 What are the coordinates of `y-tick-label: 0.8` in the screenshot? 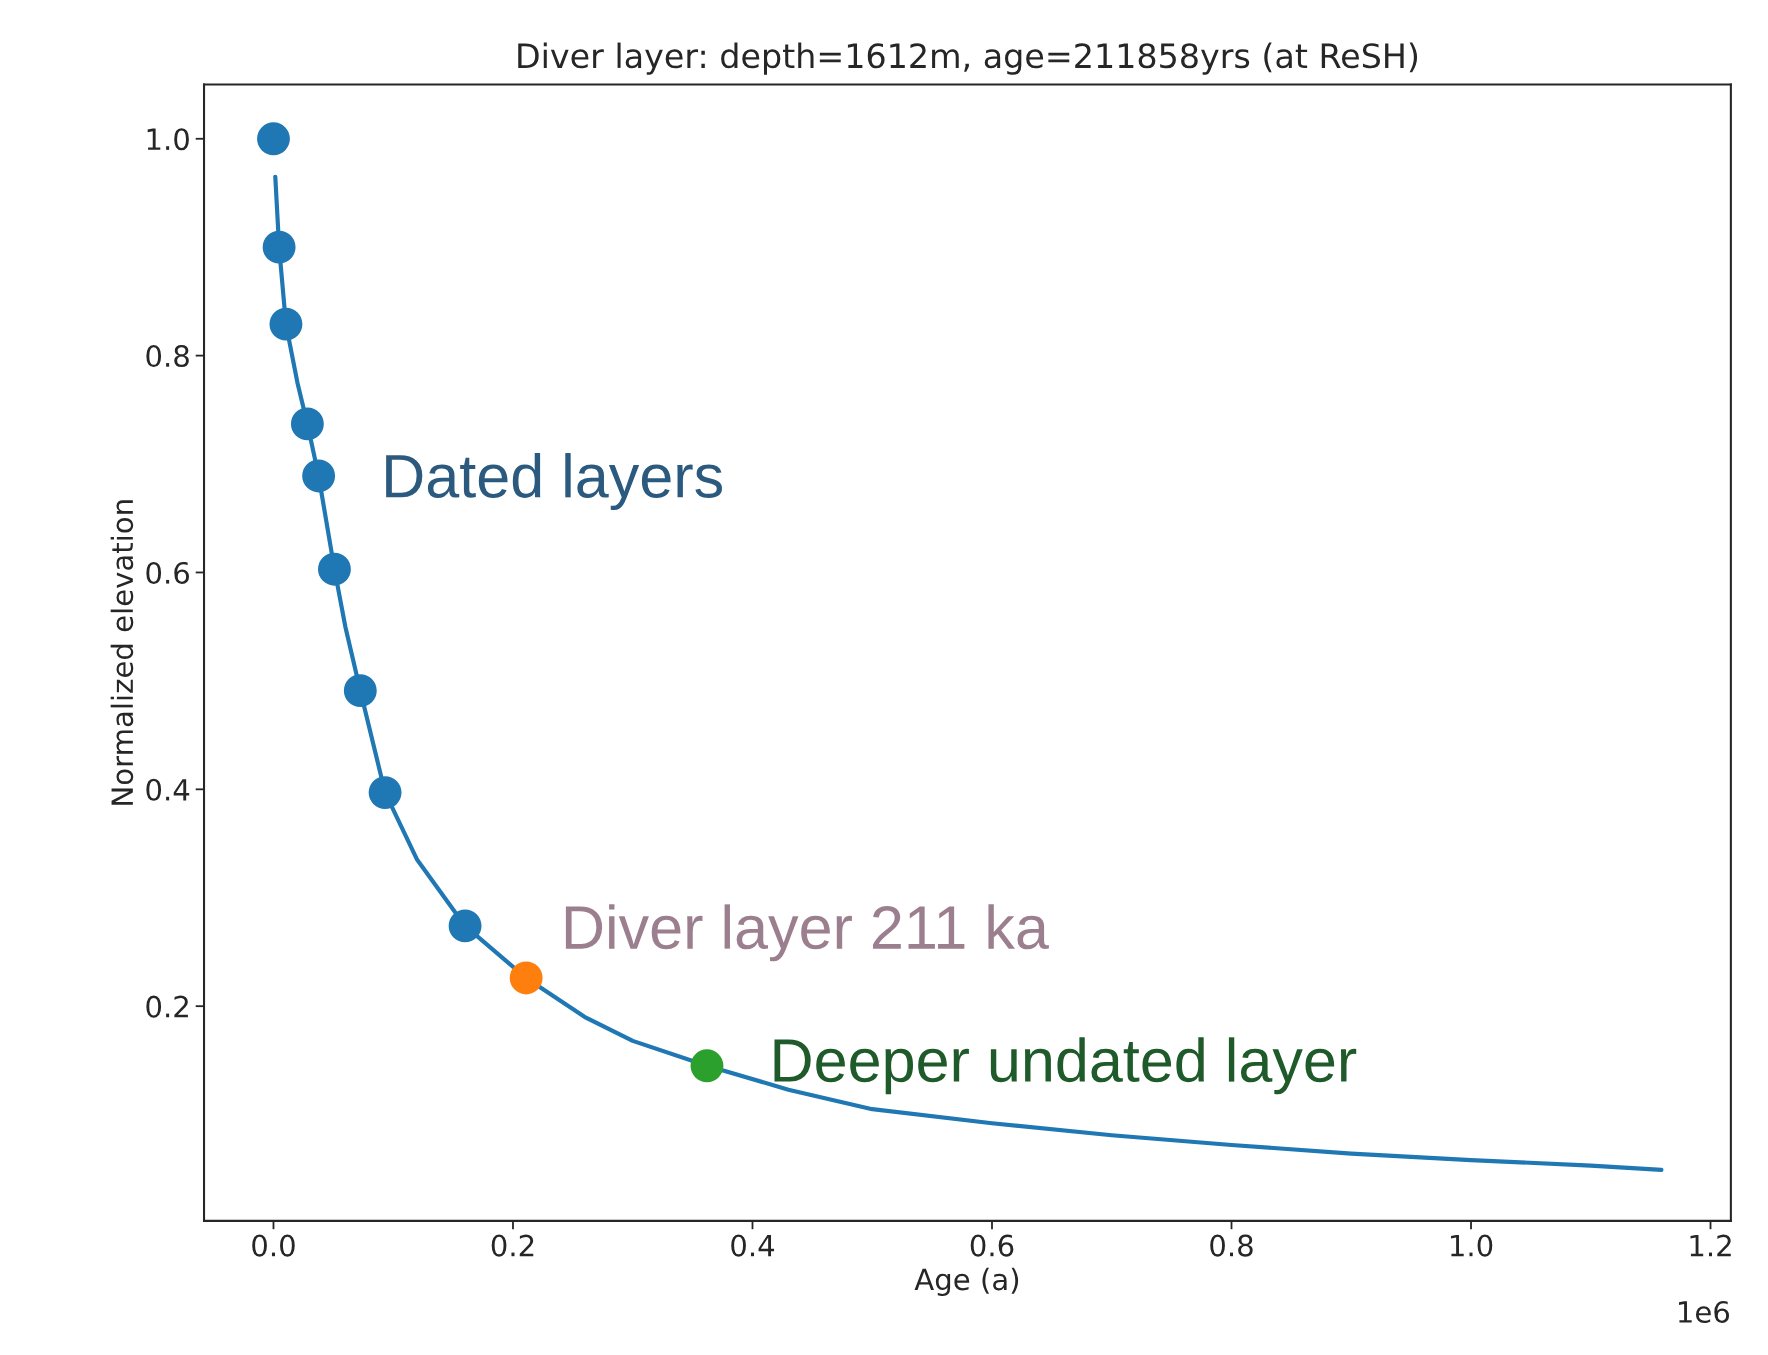 It's located at (167, 356).